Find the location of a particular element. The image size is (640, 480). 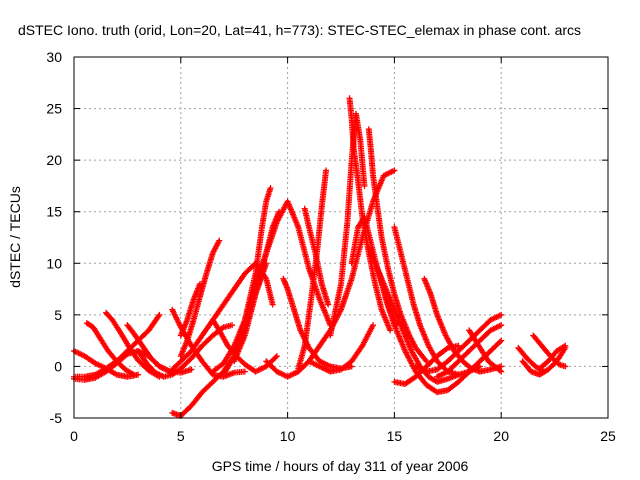

x-tick-label: 15 is located at coordinates (395, 436).